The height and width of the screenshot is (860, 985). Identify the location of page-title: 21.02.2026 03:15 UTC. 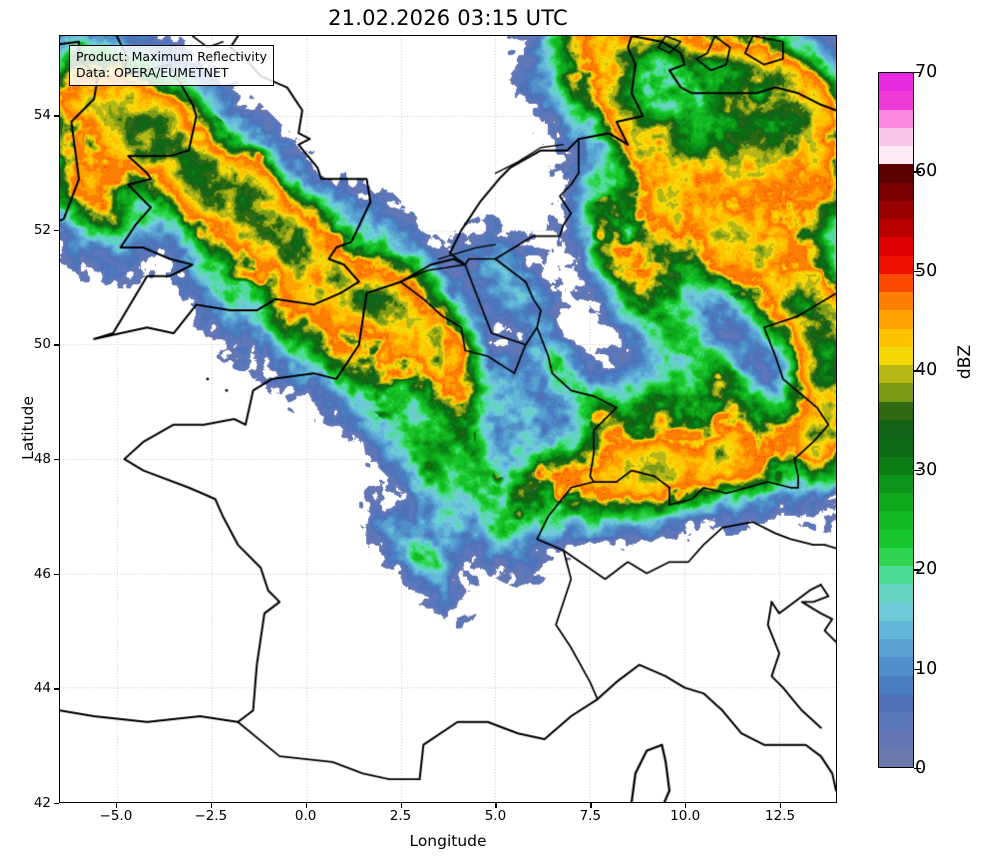
(448, 18).